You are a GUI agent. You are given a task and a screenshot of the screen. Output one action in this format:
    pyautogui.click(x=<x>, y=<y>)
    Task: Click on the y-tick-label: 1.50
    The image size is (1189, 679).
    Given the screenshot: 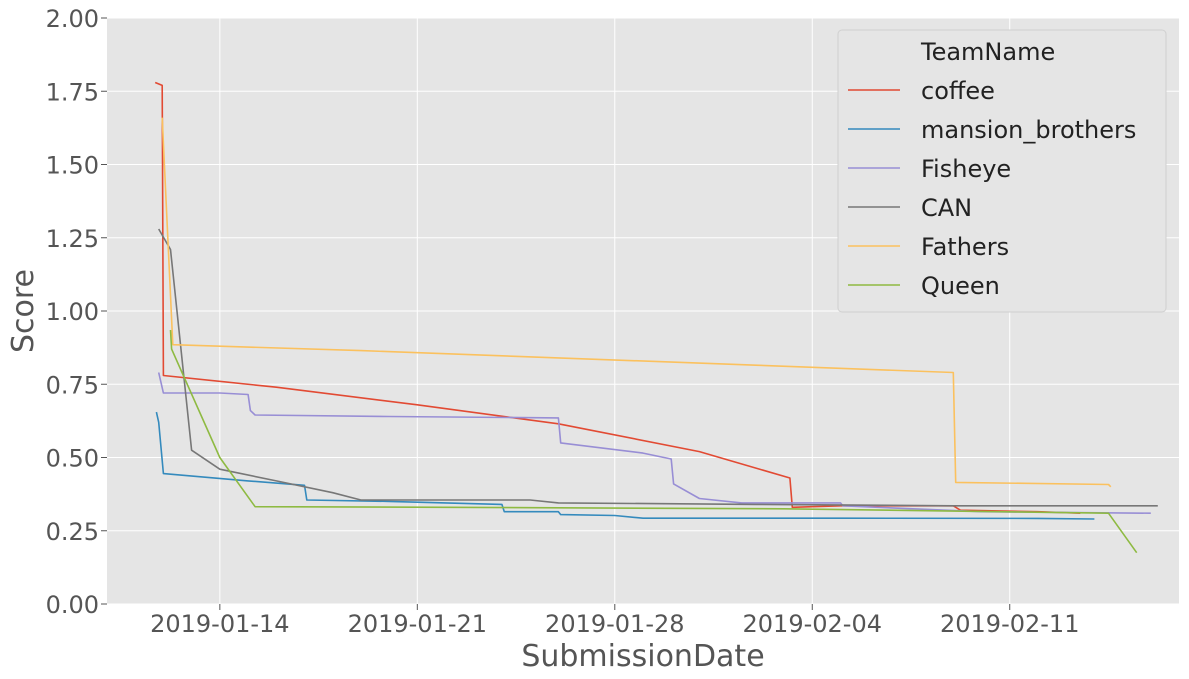 What is the action you would take?
    pyautogui.click(x=72, y=166)
    